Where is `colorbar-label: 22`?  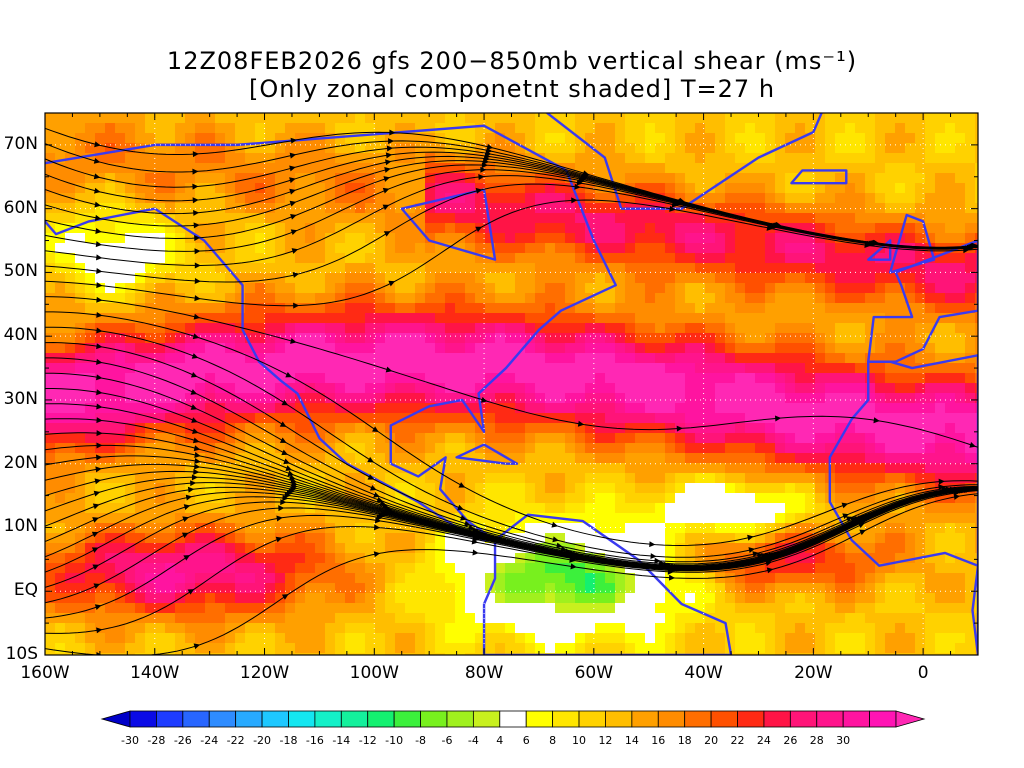
colorbar-label: 22 is located at coordinates (737, 740).